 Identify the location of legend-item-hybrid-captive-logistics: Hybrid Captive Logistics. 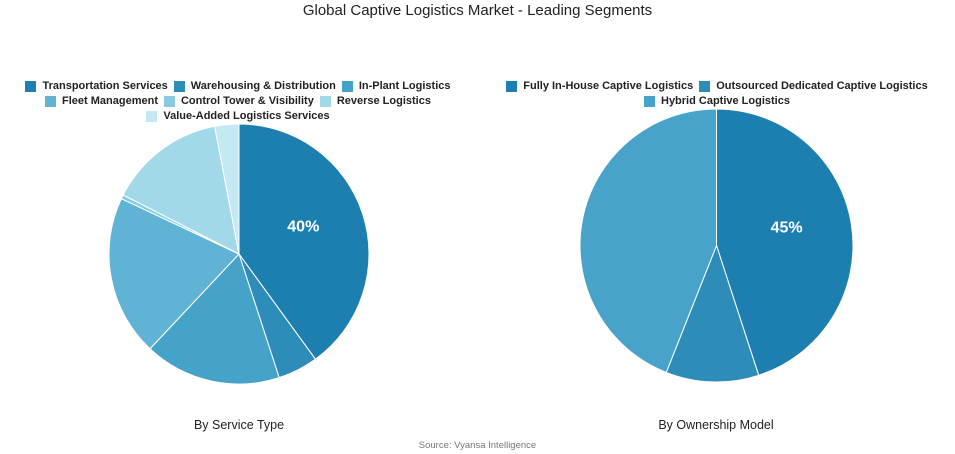
(717, 101).